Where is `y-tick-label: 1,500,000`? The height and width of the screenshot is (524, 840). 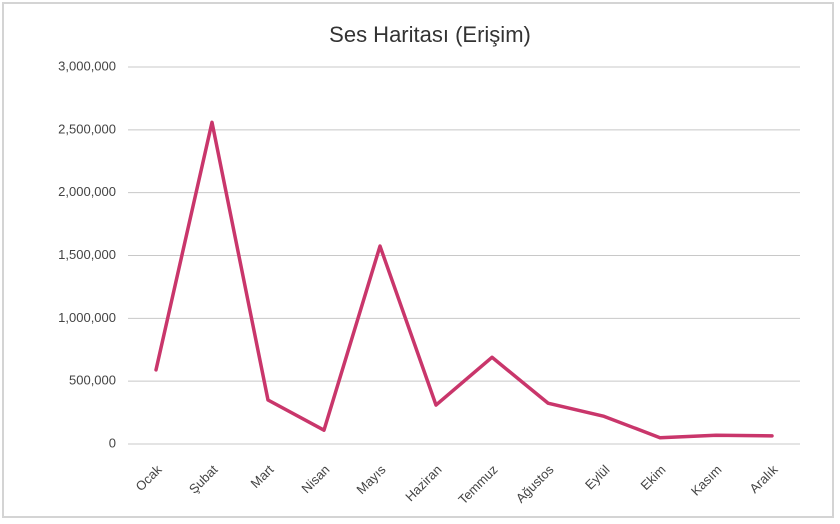
y-tick-label: 1,500,000 is located at coordinates (87, 254).